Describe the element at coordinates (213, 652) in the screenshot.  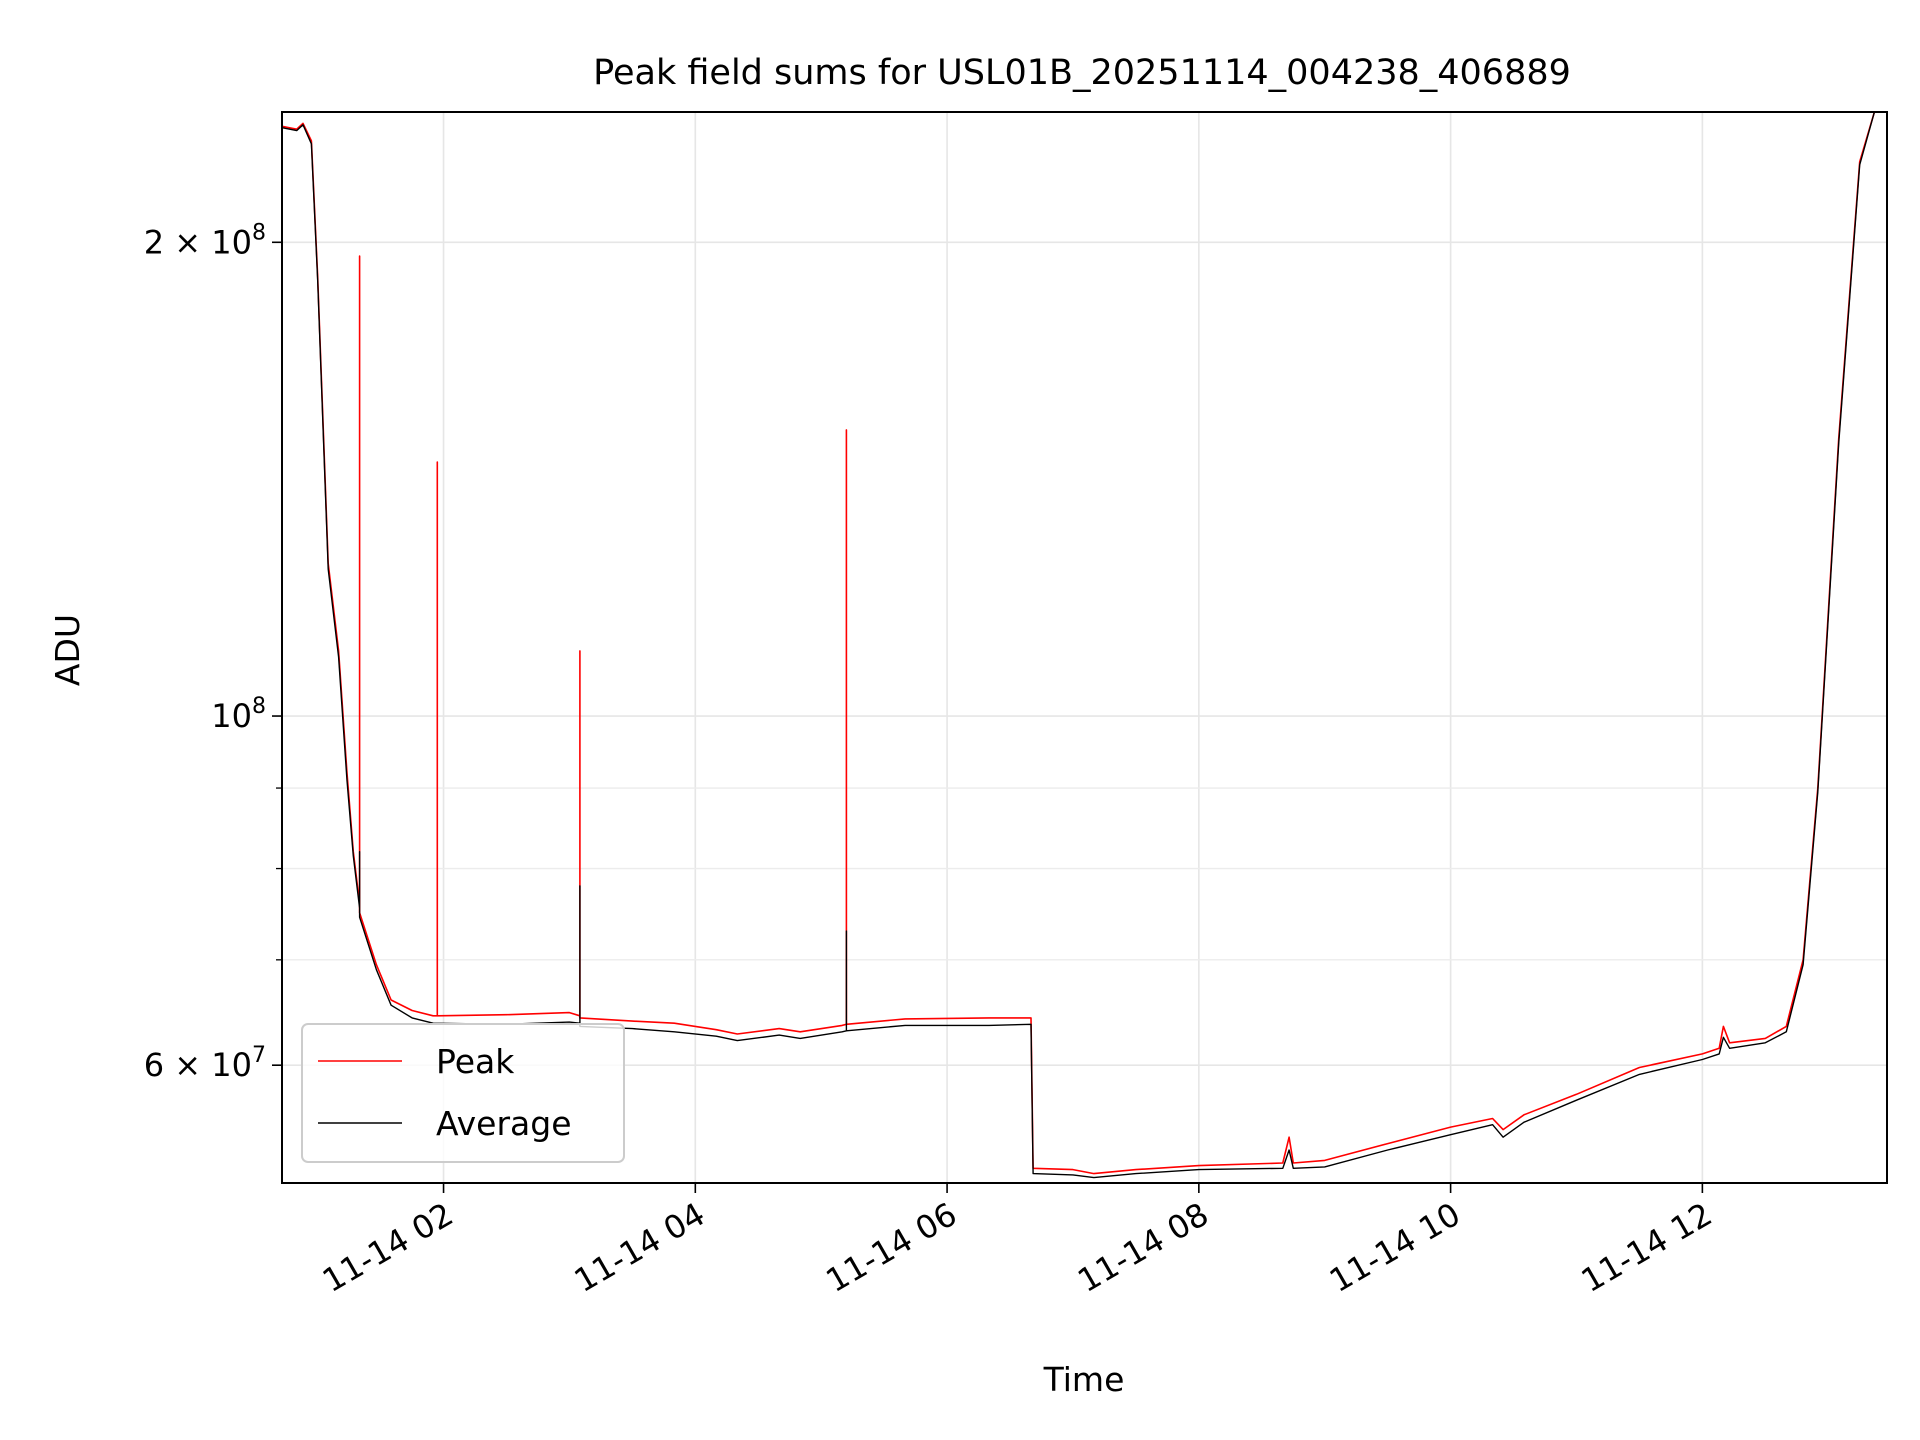
I see `y-axis: 2 × 108 108 6 × 107` at that location.